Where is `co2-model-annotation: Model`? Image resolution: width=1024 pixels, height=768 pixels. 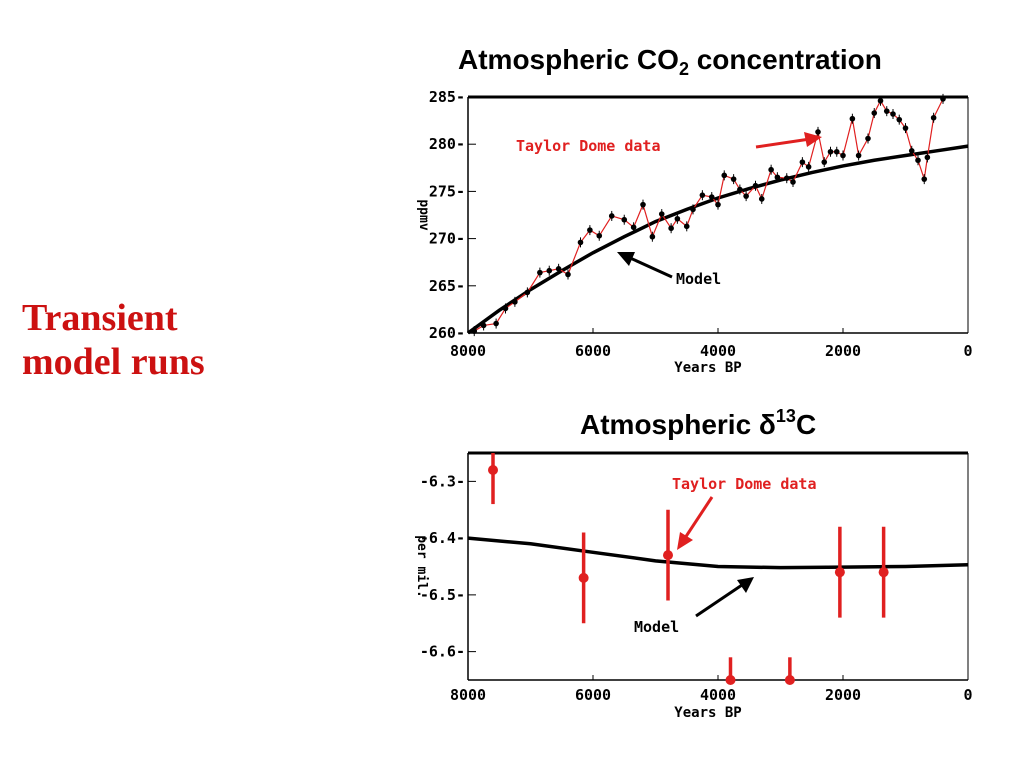 co2-model-annotation: Model is located at coordinates (698, 279).